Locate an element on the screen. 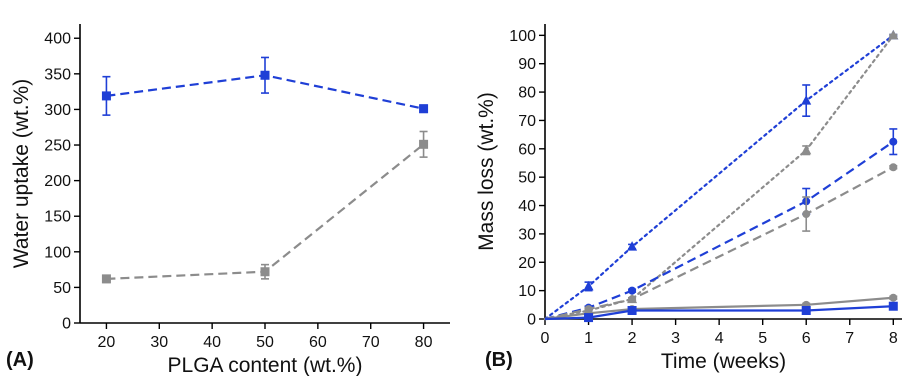 The image size is (908, 376). x-axis-title: PLGA content (wt.%) is located at coordinates (265, 365).